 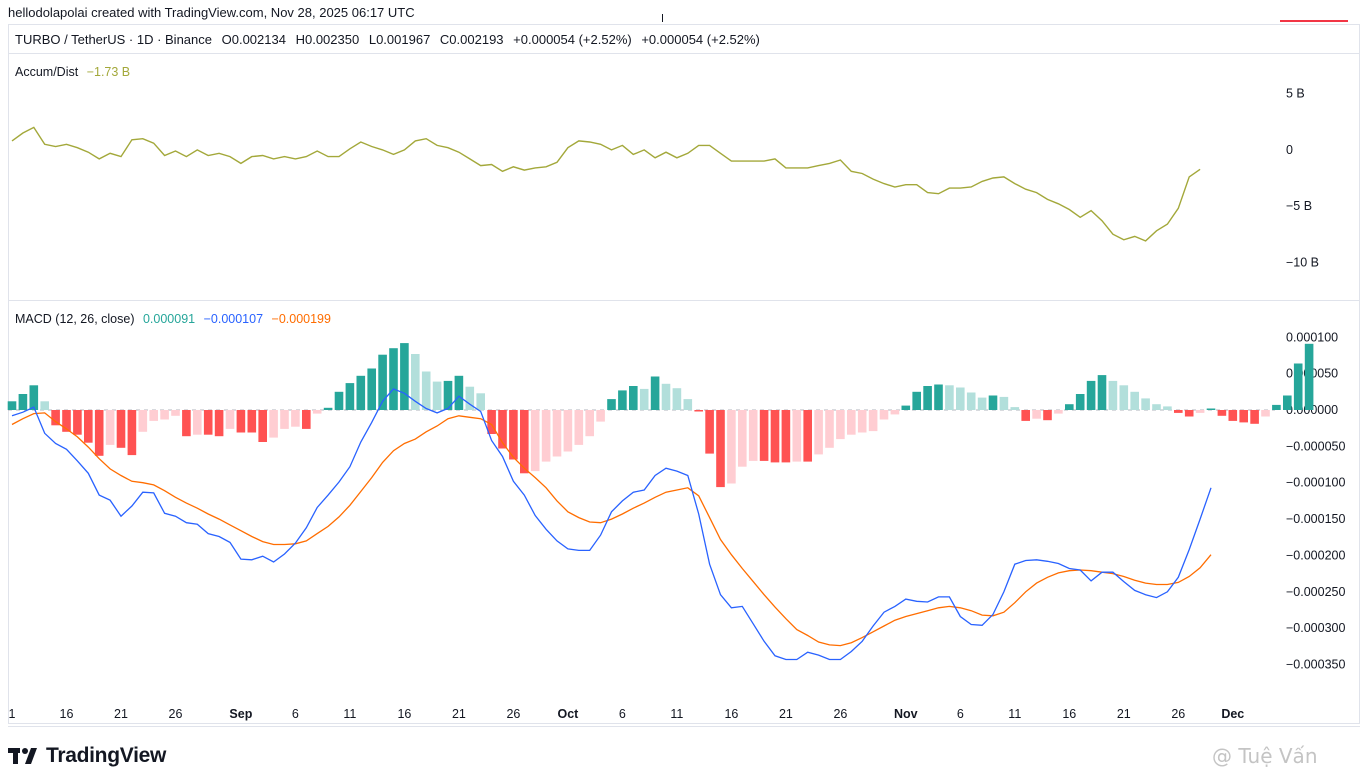 I want to click on price-change-percent: +0.000054 (+2.52%), so click(x=700, y=39).